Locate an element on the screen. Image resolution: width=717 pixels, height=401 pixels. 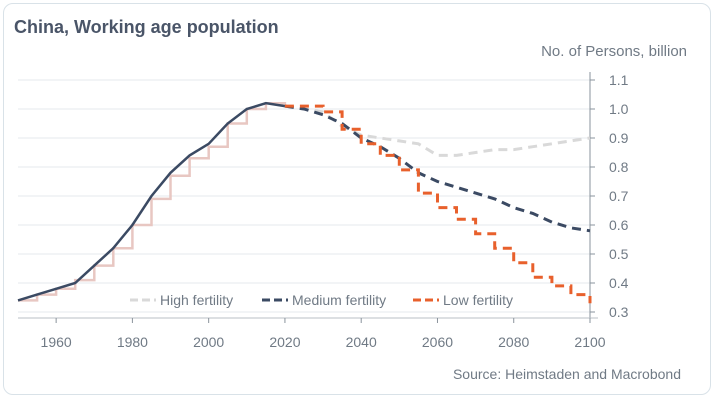
y-tick-label: 0.7 is located at coordinates (619, 196).